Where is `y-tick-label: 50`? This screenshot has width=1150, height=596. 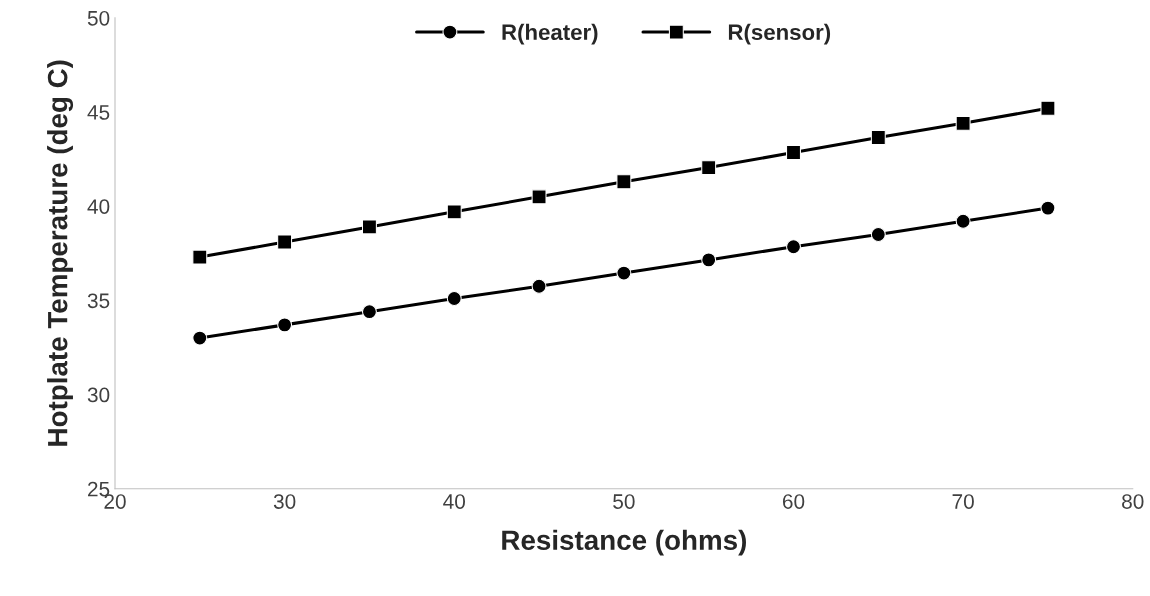
y-tick-label: 50 is located at coordinates (98, 18).